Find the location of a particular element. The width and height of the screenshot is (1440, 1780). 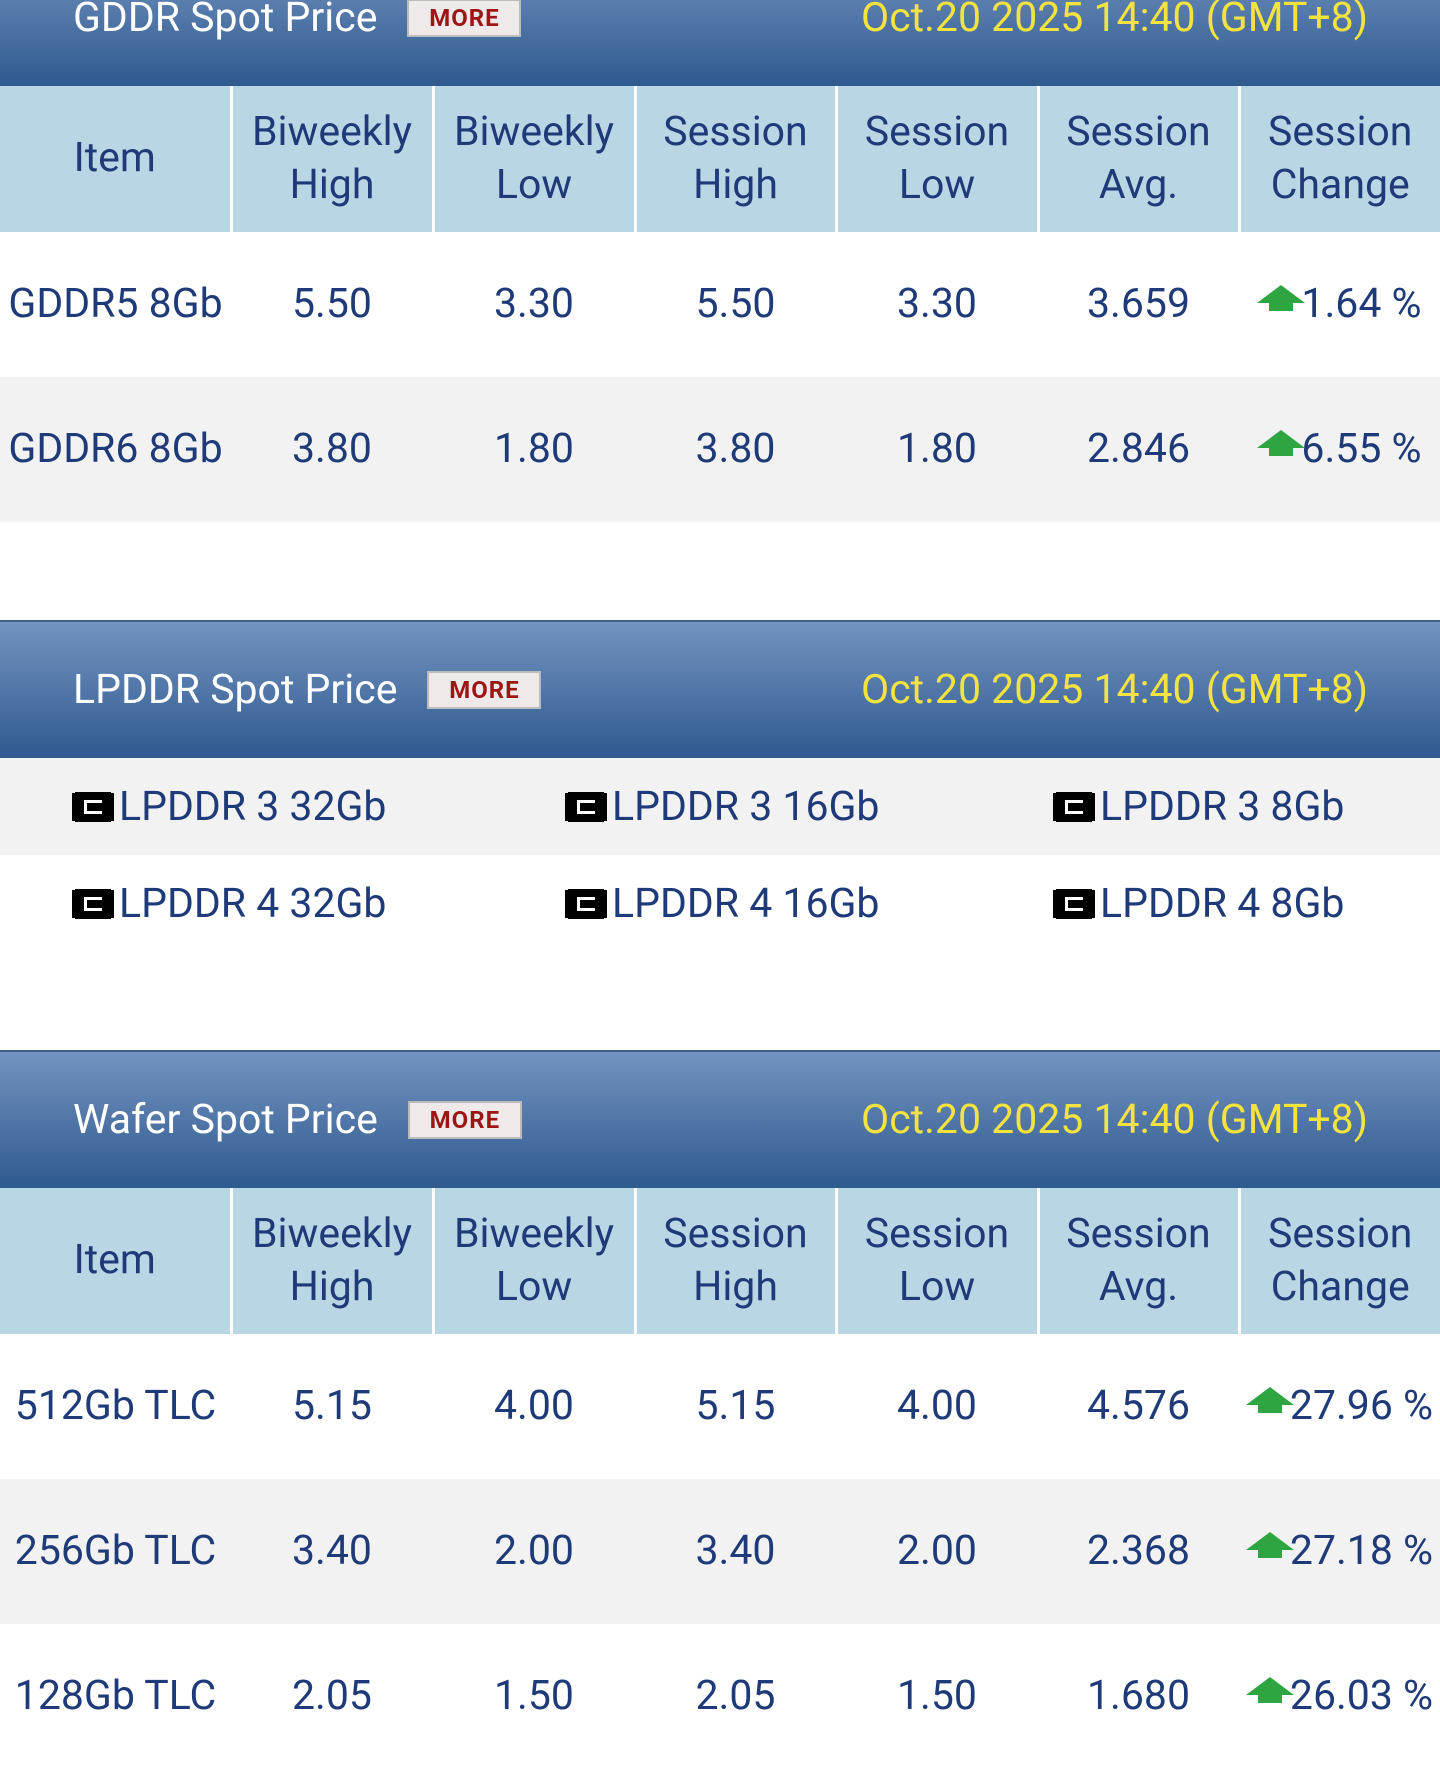

section-title: GDDR Spot Price is located at coordinates (225, 21).